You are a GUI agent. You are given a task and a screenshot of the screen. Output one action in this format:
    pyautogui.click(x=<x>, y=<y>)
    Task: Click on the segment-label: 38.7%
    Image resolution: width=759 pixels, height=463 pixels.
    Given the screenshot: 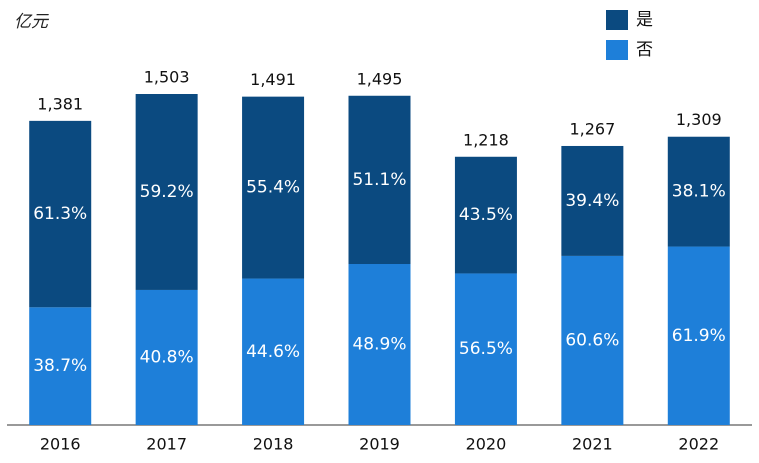 What is the action you would take?
    pyautogui.click(x=60, y=366)
    